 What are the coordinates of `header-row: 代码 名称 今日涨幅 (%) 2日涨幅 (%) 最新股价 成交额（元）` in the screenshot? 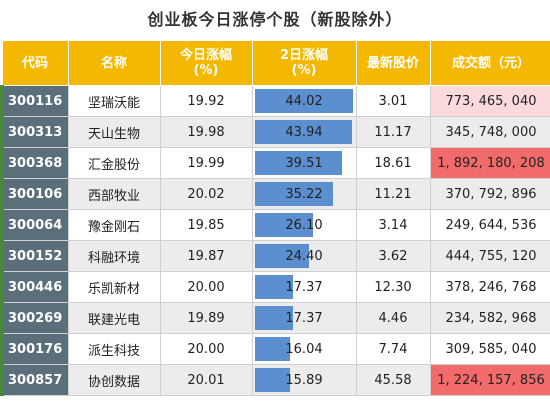 It's located at (275, 63).